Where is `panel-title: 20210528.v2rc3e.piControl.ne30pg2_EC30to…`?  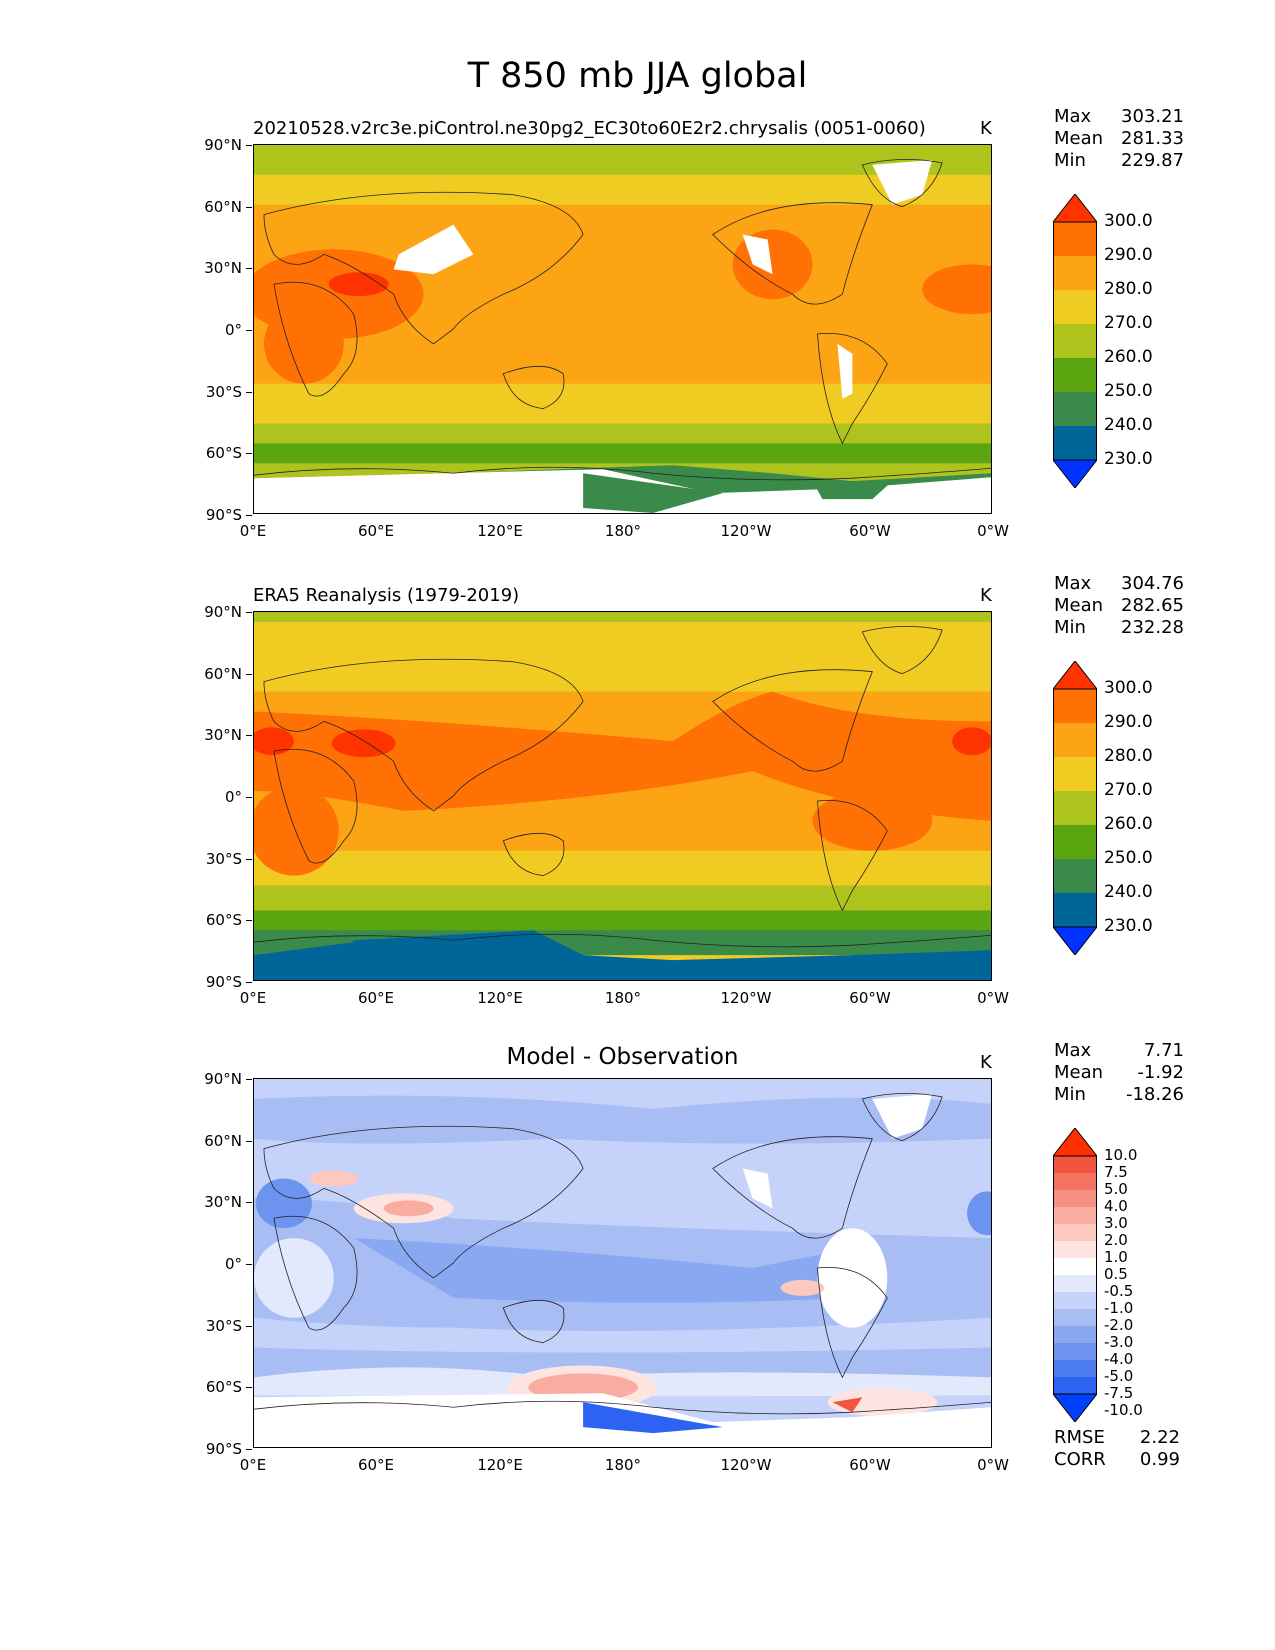 panel-title: 20210528.v2rc3e.piControl.ne30pg2_EC30to… is located at coordinates (589, 128).